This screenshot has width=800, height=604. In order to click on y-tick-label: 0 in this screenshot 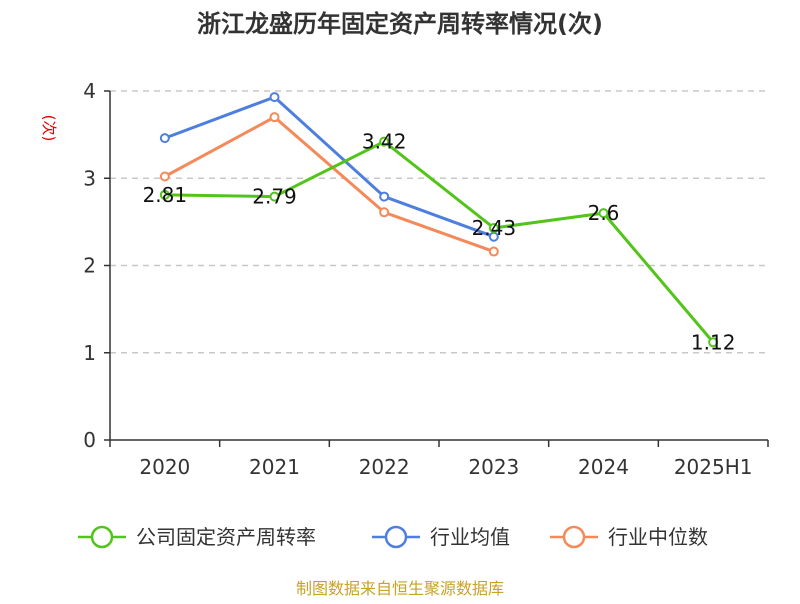, I will do `click(89, 440)`.